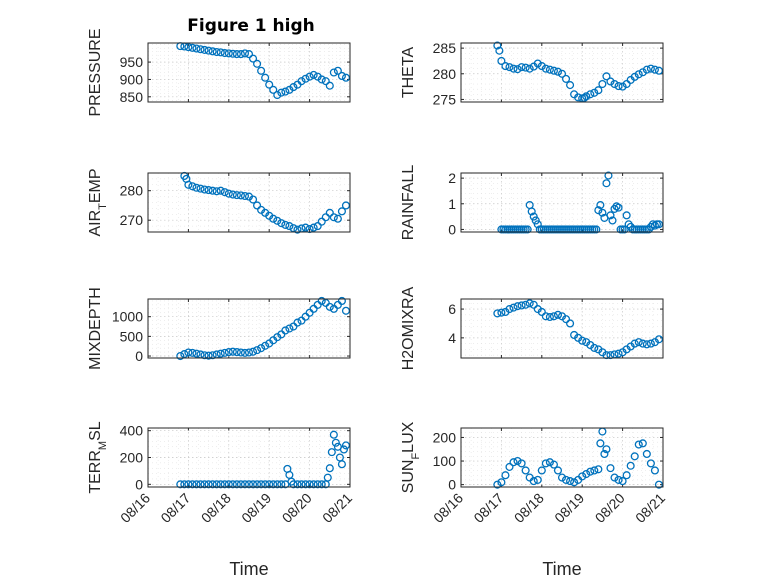 This screenshot has width=778, height=583. I want to click on y-tick-label: 1, so click(452, 204).